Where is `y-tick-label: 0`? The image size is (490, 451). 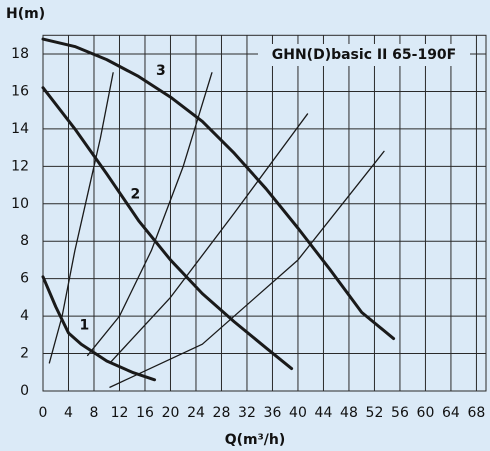 y-tick-label: 0 is located at coordinates (24, 391).